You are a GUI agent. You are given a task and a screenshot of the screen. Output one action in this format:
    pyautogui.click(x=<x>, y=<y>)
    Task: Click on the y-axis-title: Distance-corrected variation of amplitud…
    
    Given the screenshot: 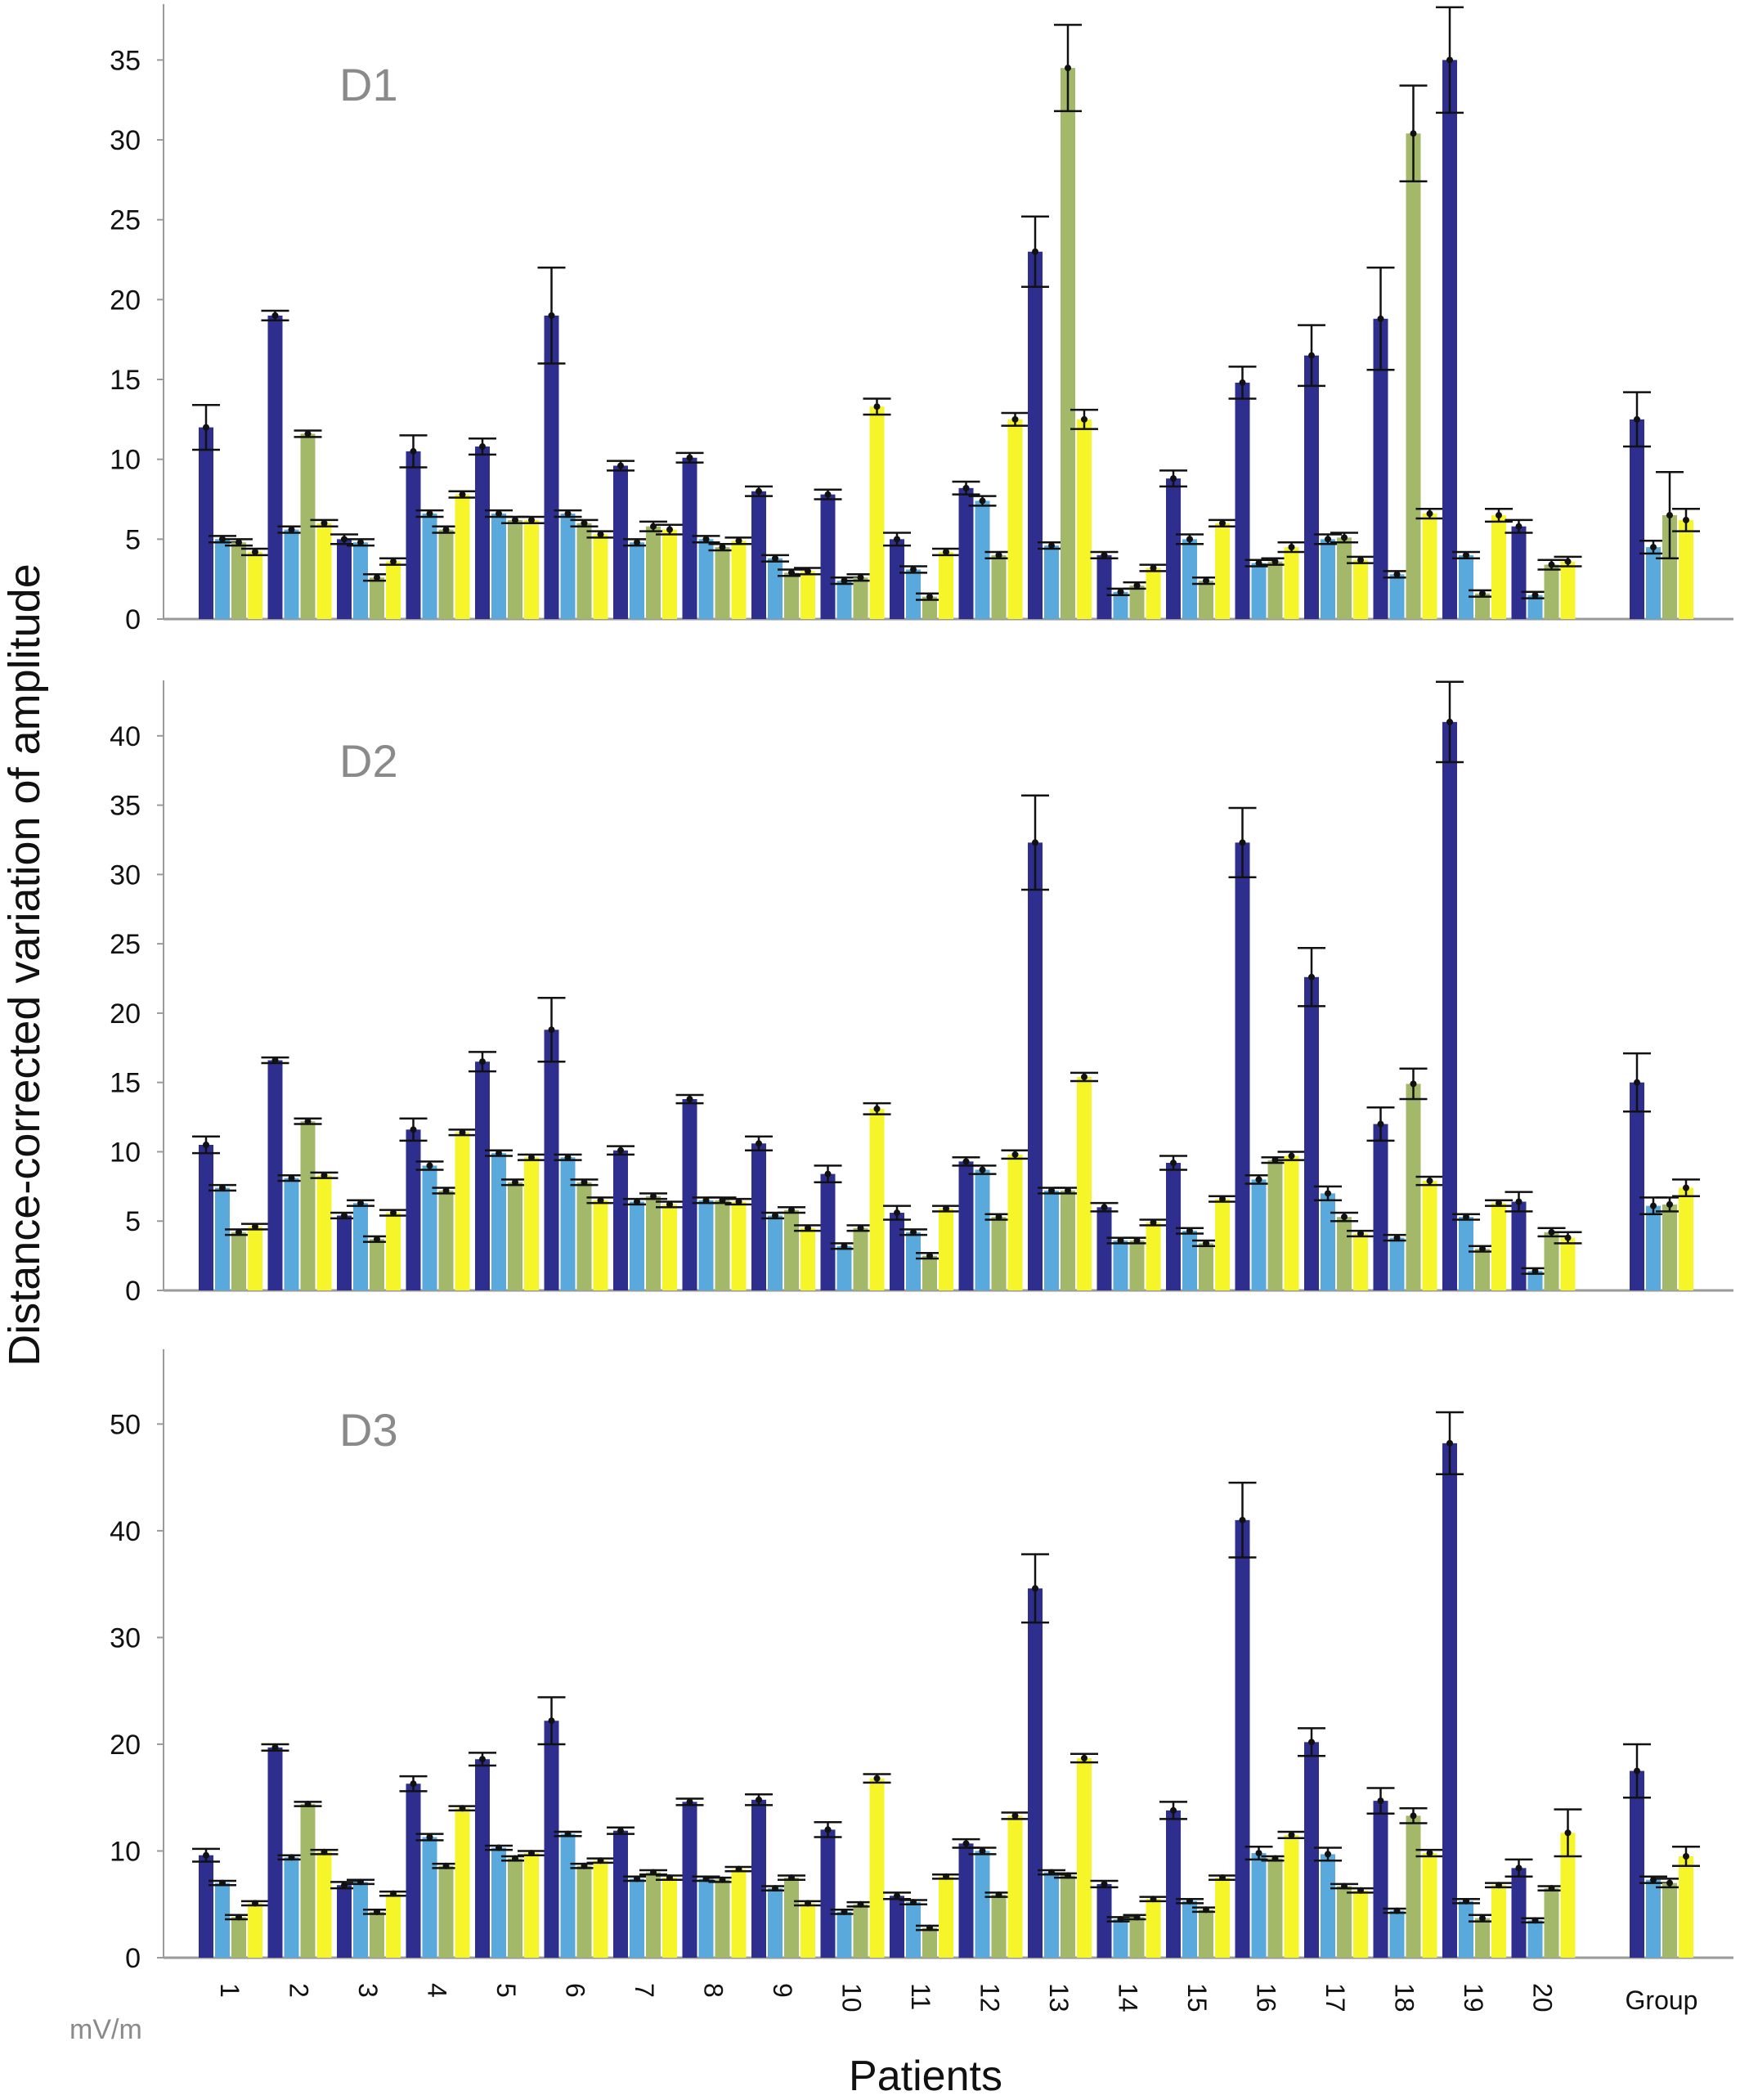 What is the action you would take?
    pyautogui.click(x=24, y=964)
    